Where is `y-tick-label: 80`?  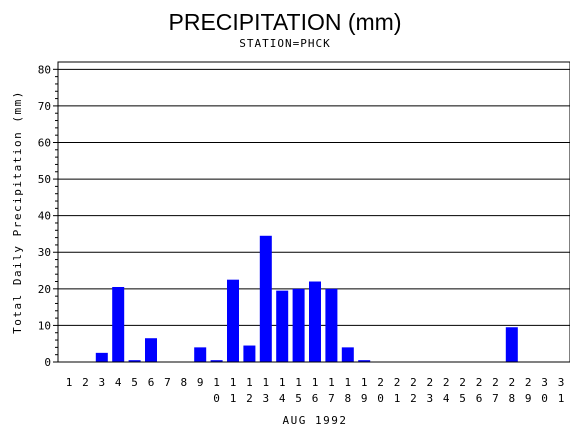 y-tick-label: 80 is located at coordinates (44, 69).